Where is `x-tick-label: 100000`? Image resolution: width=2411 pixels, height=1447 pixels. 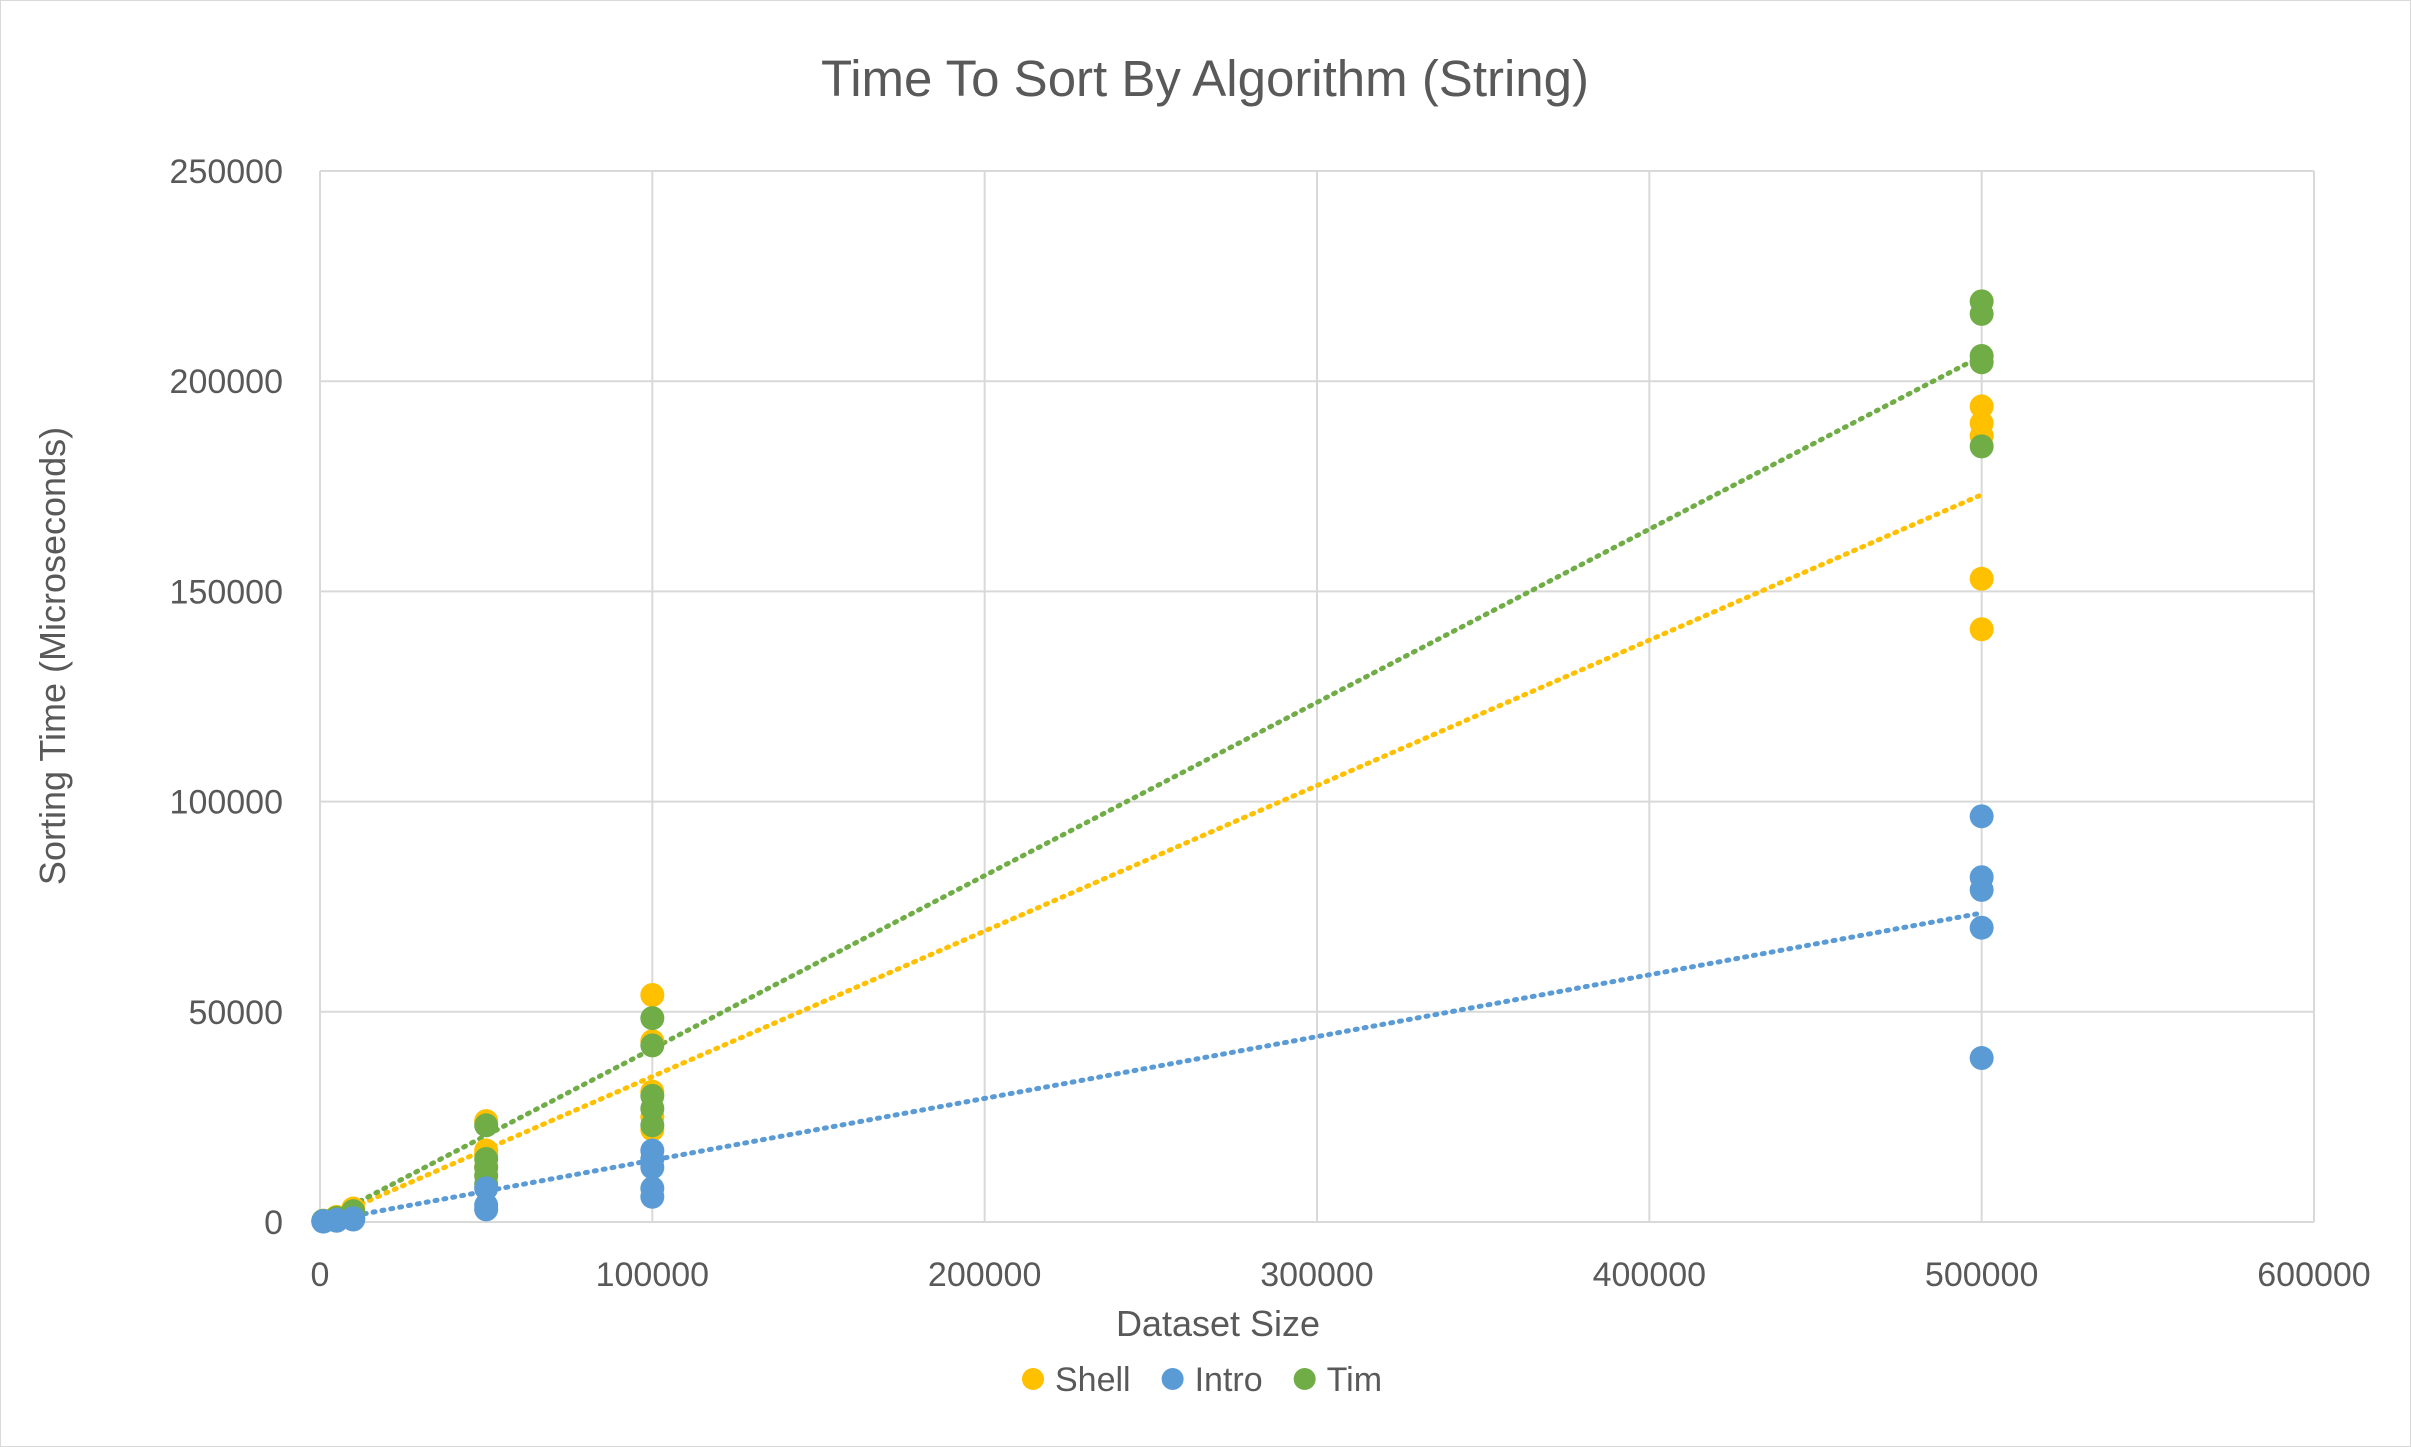 x-tick-label: 100000 is located at coordinates (652, 1275).